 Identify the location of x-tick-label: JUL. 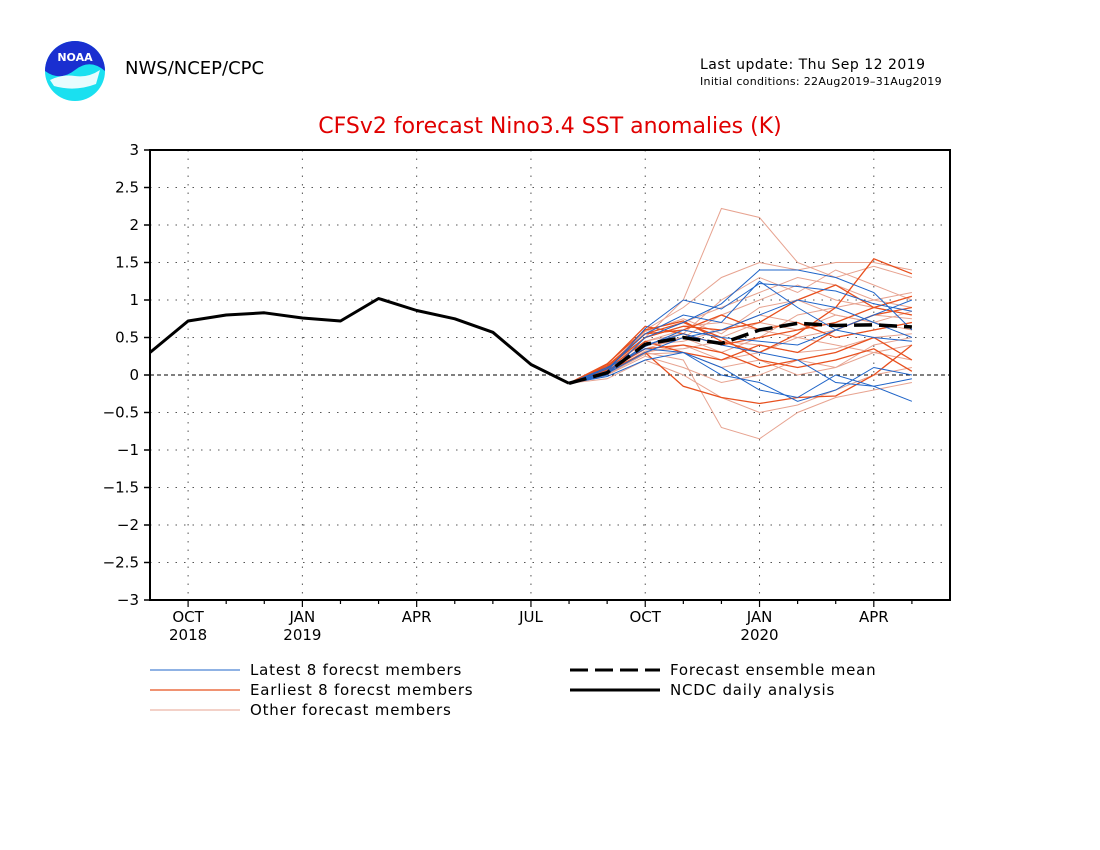
(530, 617).